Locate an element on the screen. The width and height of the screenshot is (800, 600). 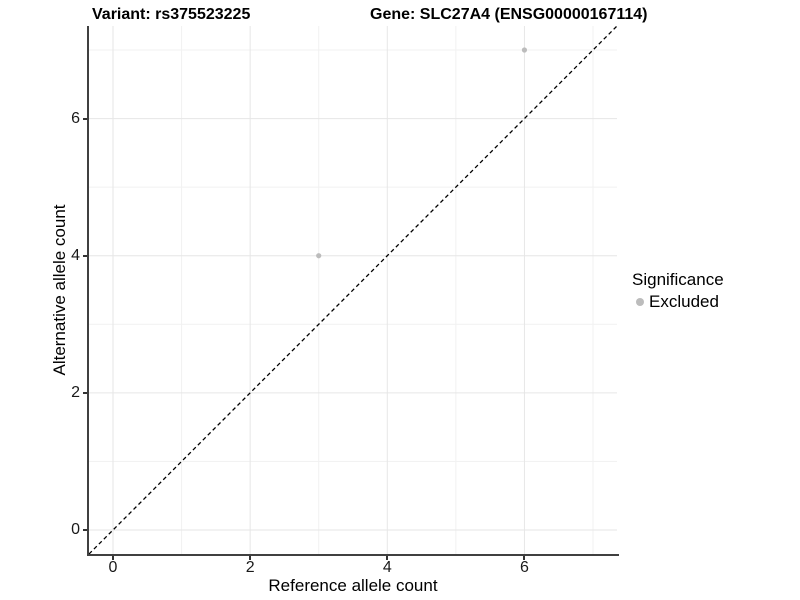
x-axis-title: Reference allele count is located at coordinates (353, 585).